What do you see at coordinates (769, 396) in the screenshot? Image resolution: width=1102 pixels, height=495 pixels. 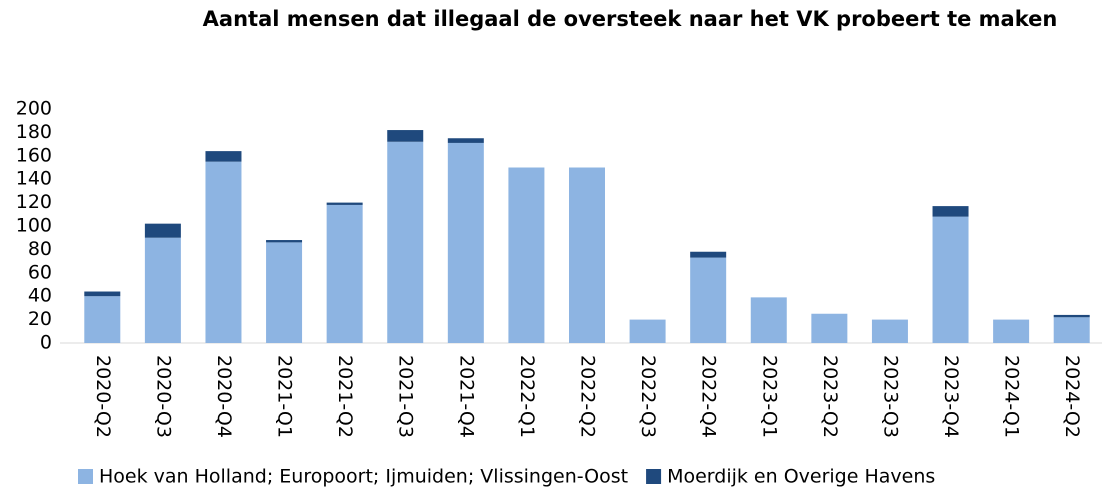 I see `x-tick-label: 2023-Q1` at bounding box center [769, 396].